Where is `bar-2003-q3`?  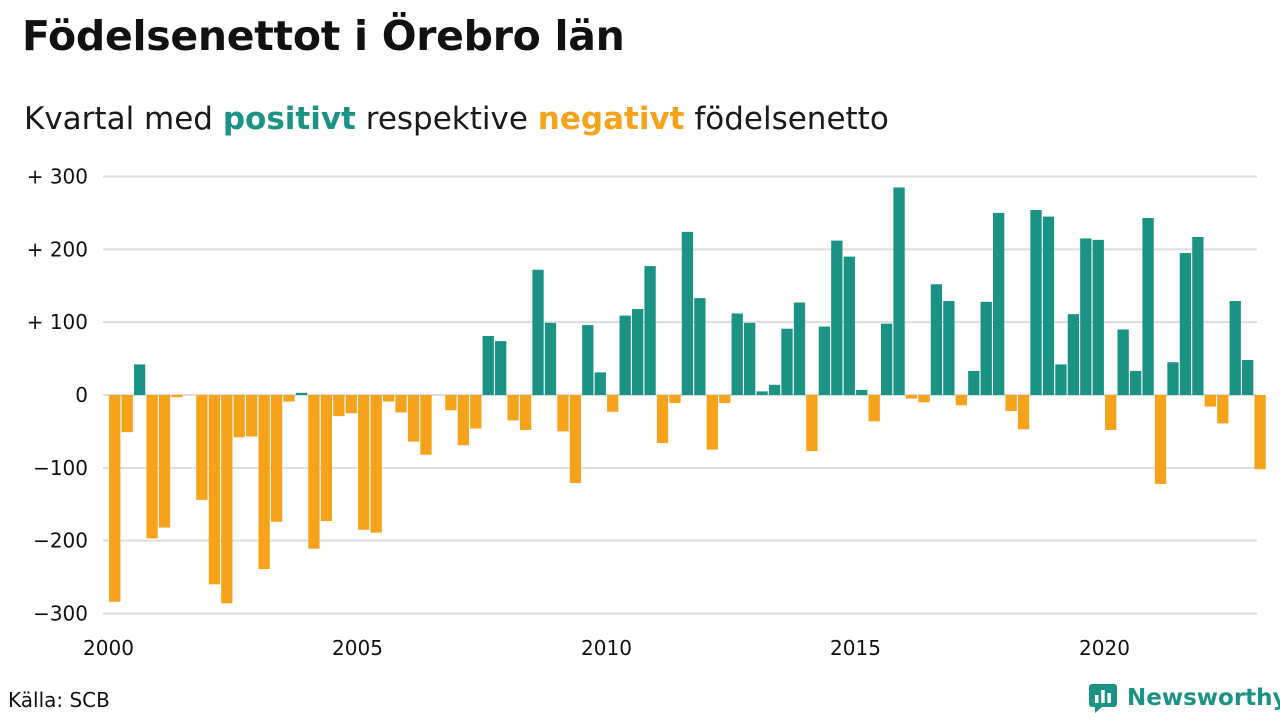 bar-2003-q3 is located at coordinates (289, 398).